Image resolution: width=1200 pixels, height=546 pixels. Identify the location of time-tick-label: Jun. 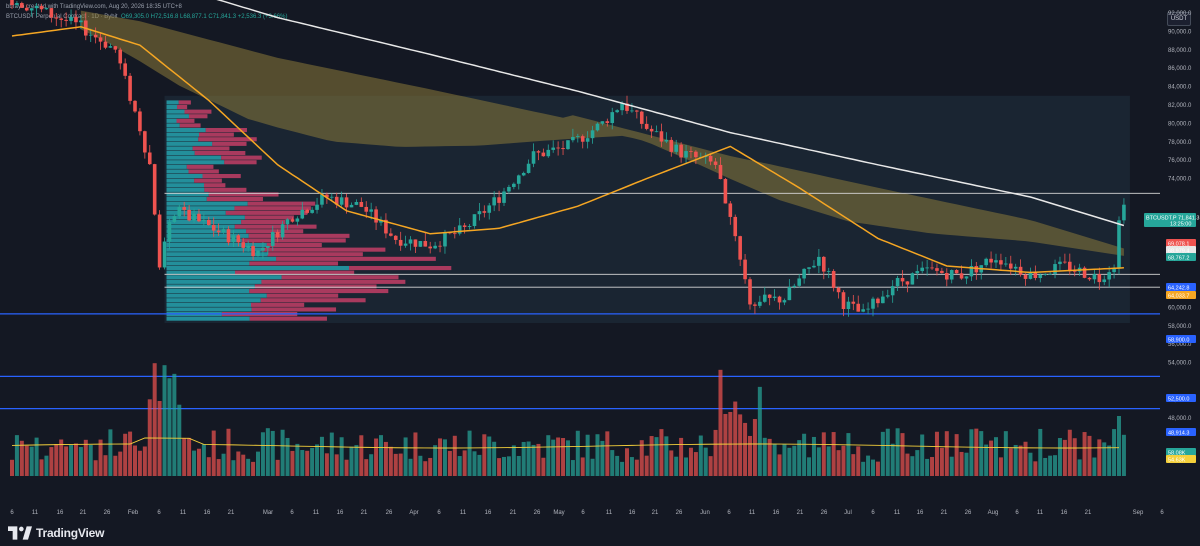
(705, 513).